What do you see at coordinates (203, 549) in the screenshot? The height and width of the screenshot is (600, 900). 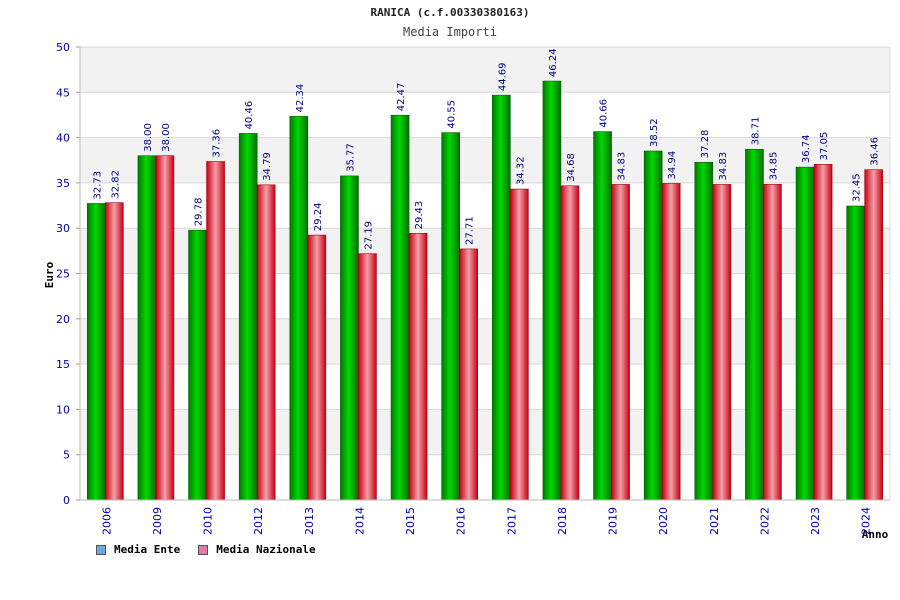 I see `legend-swatch-nazionale` at bounding box center [203, 549].